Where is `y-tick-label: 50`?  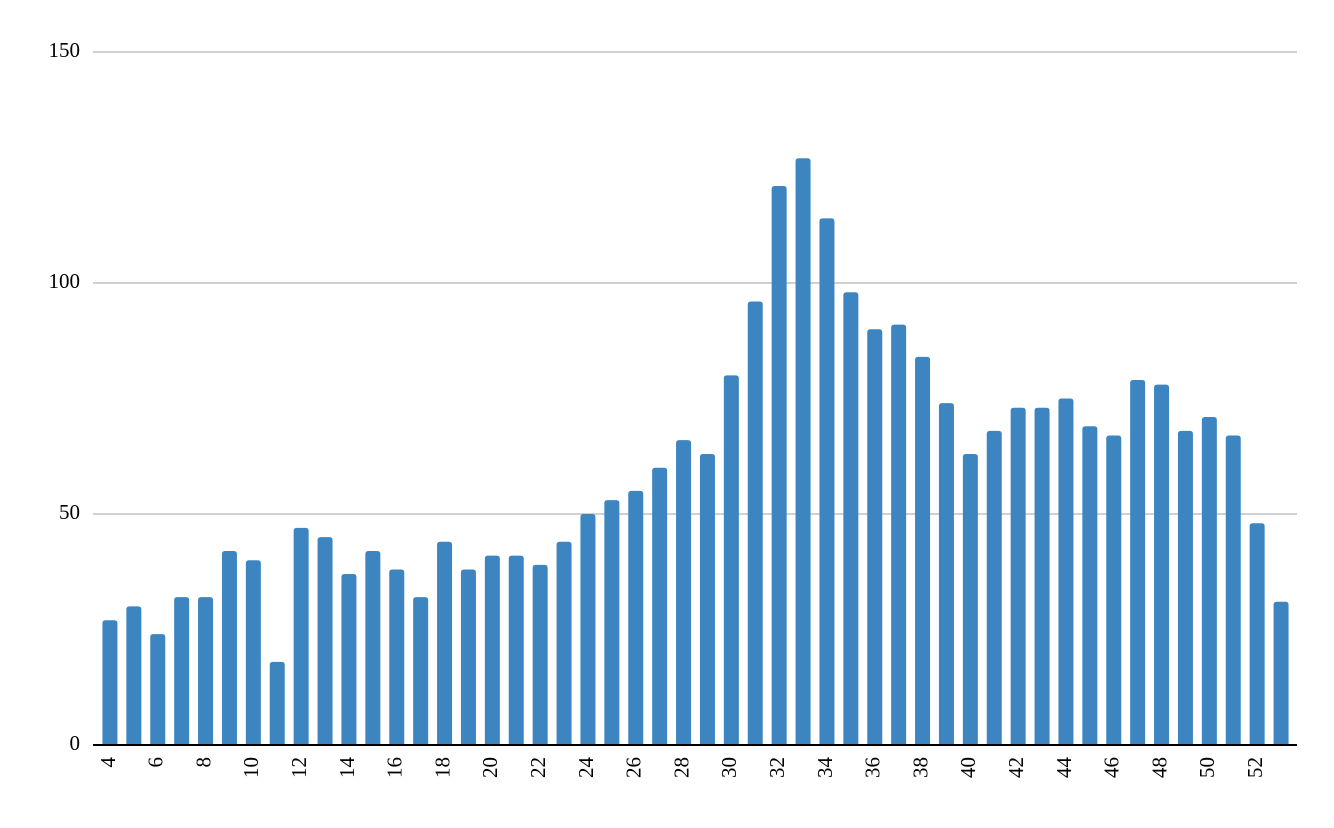
y-tick-label: 50 is located at coordinates (69, 512).